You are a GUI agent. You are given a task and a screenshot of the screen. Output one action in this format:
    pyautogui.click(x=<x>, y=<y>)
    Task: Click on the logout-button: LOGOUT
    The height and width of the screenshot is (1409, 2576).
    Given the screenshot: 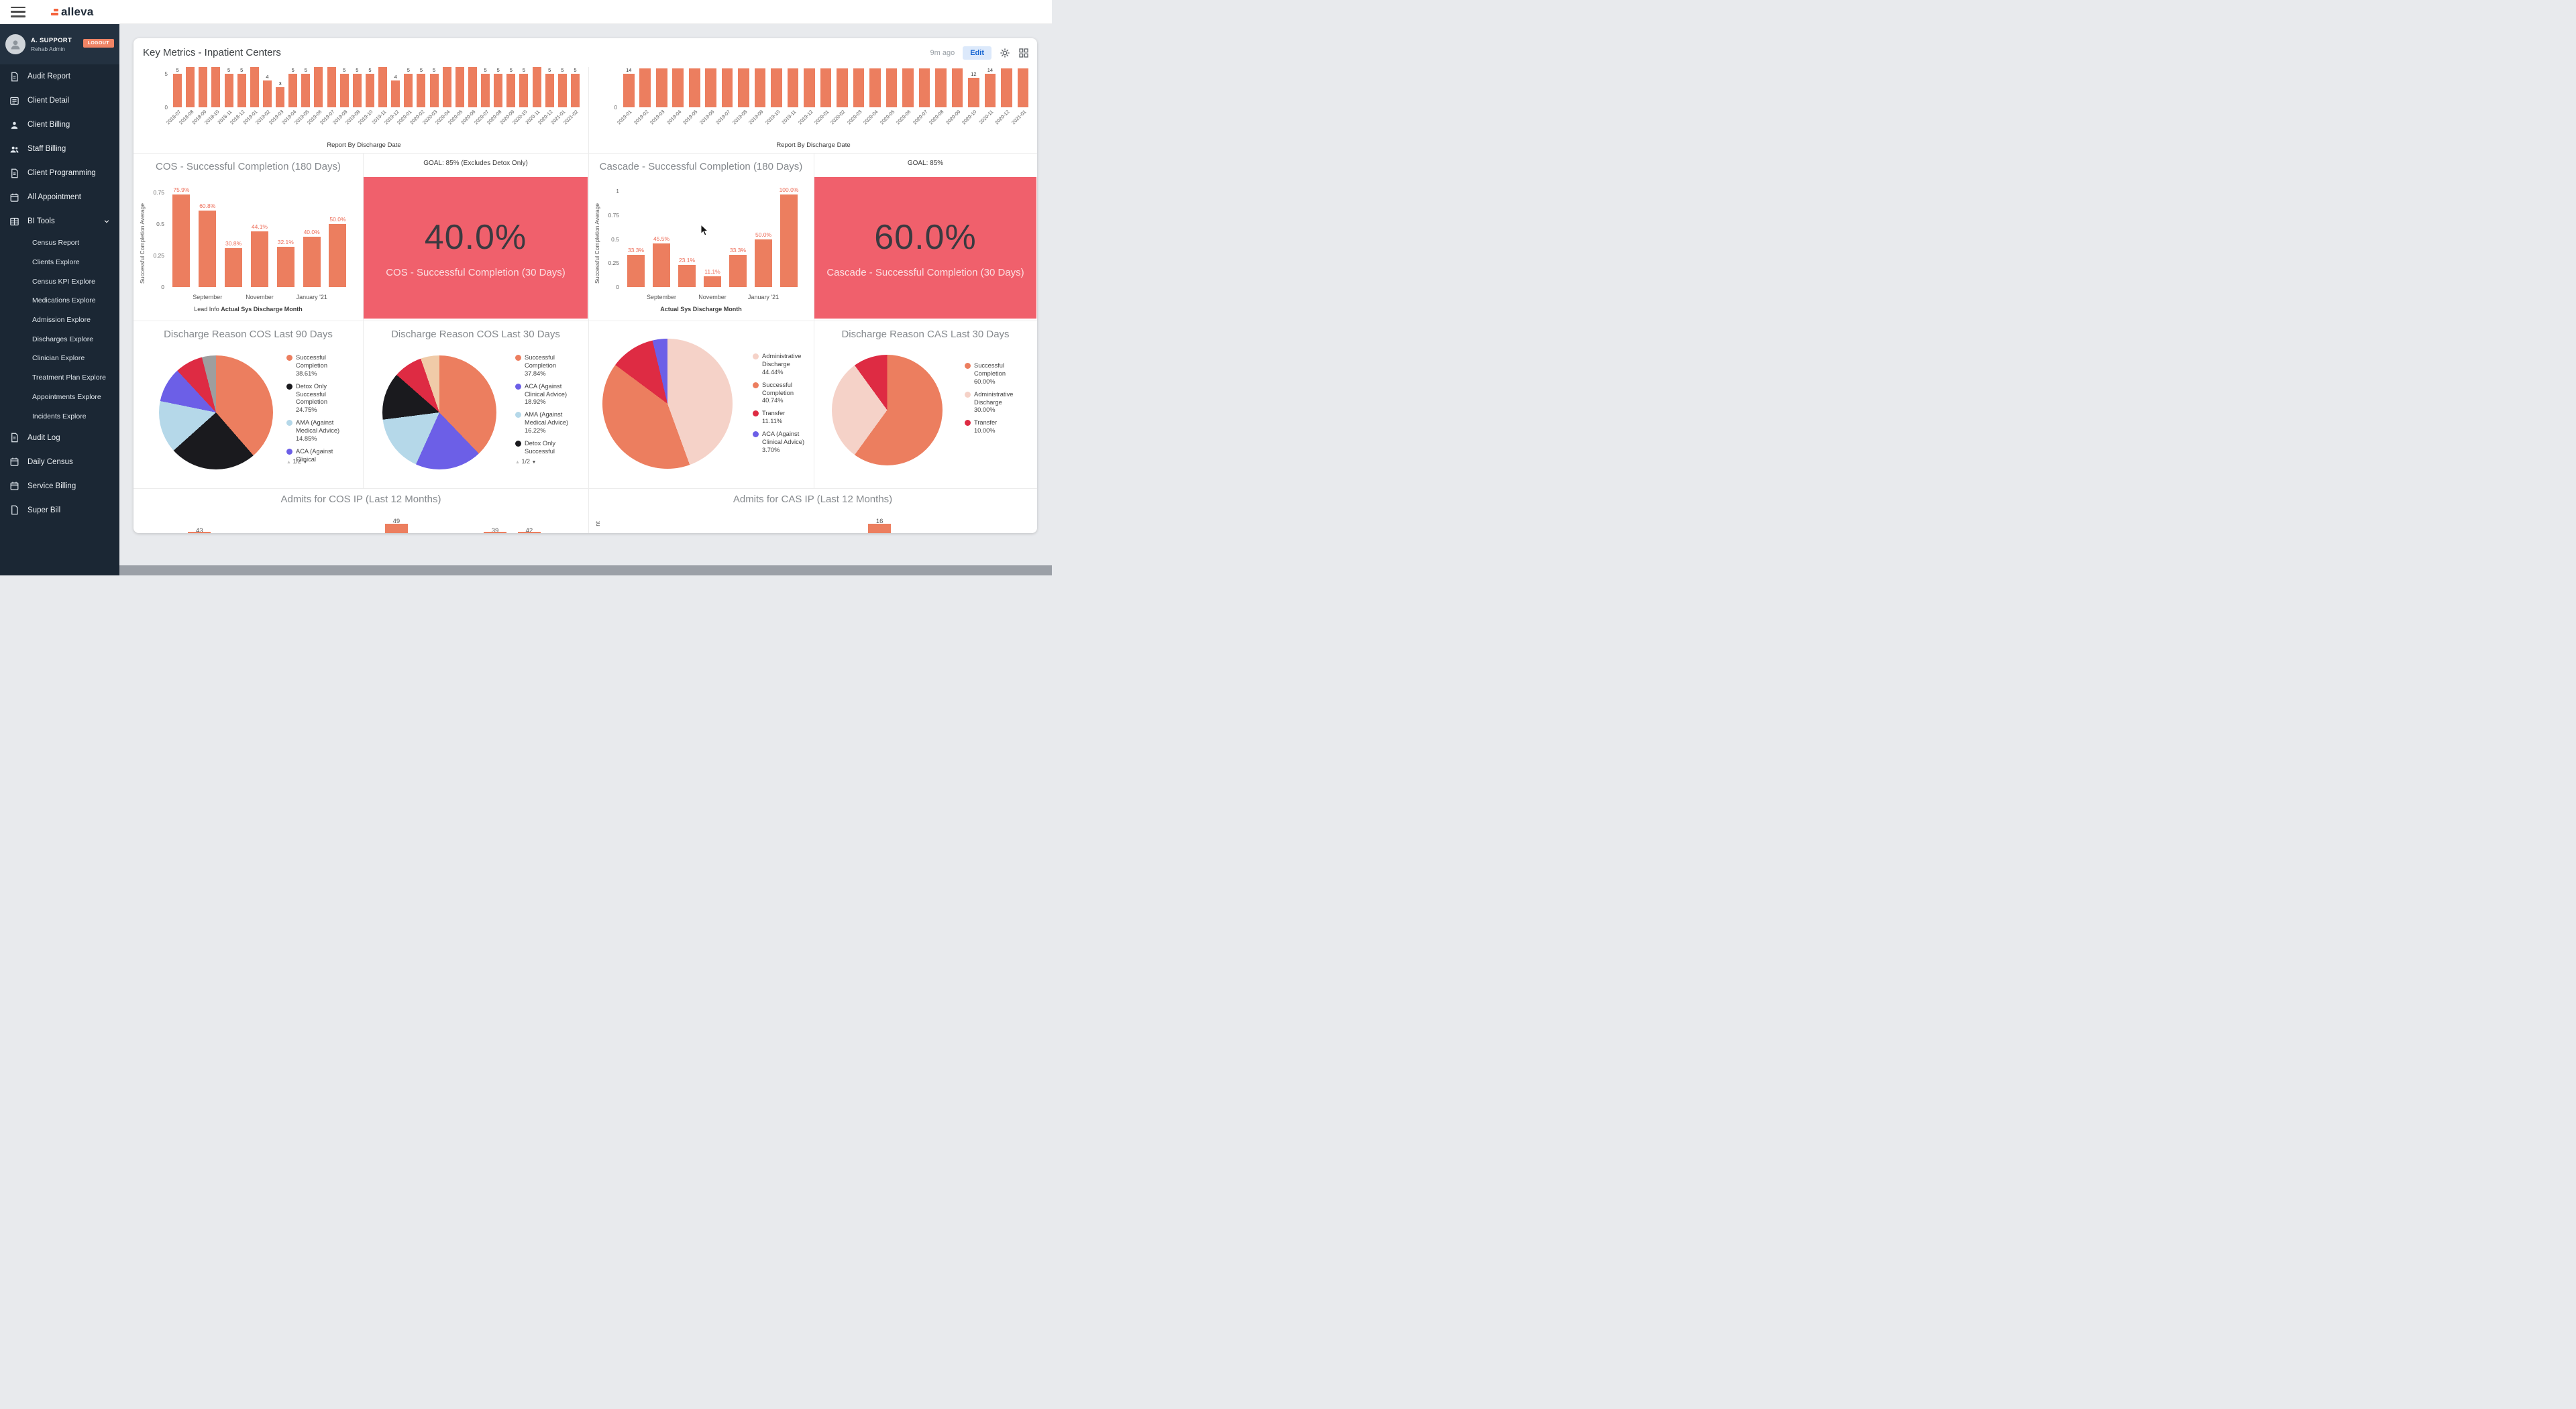 What is the action you would take?
    pyautogui.click(x=98, y=43)
    